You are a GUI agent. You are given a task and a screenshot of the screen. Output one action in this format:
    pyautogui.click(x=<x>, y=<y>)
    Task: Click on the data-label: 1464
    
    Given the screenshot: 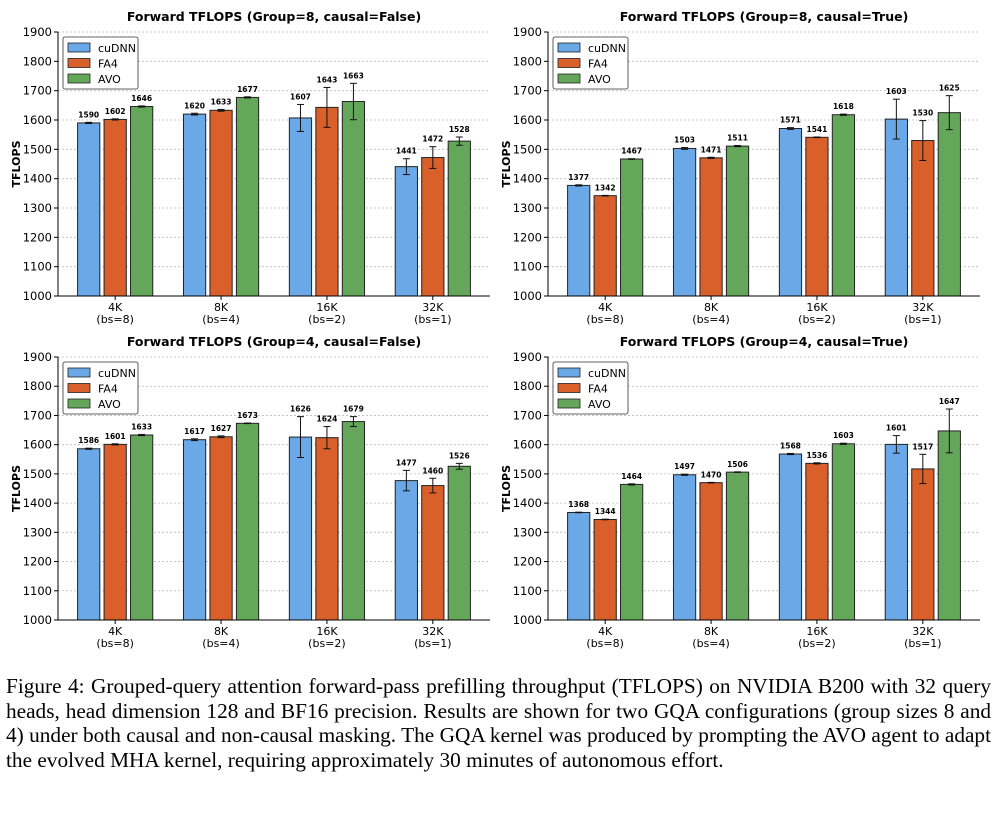 What is the action you would take?
    pyautogui.click(x=631, y=476)
    